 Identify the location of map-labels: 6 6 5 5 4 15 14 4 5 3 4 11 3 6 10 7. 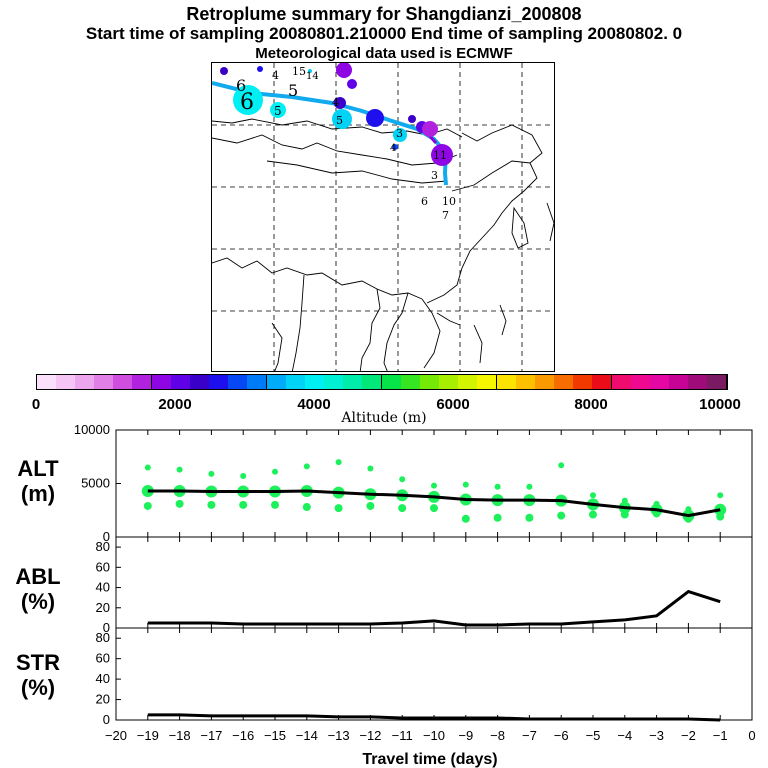
(346, 143).